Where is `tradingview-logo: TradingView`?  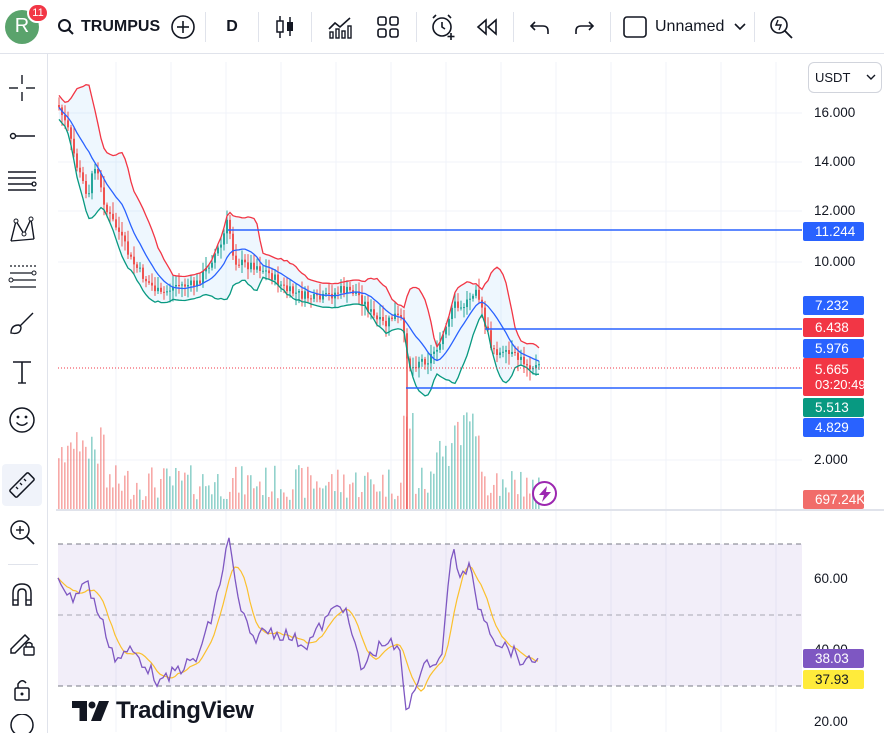 tradingview-logo: TradingView is located at coordinates (163, 711).